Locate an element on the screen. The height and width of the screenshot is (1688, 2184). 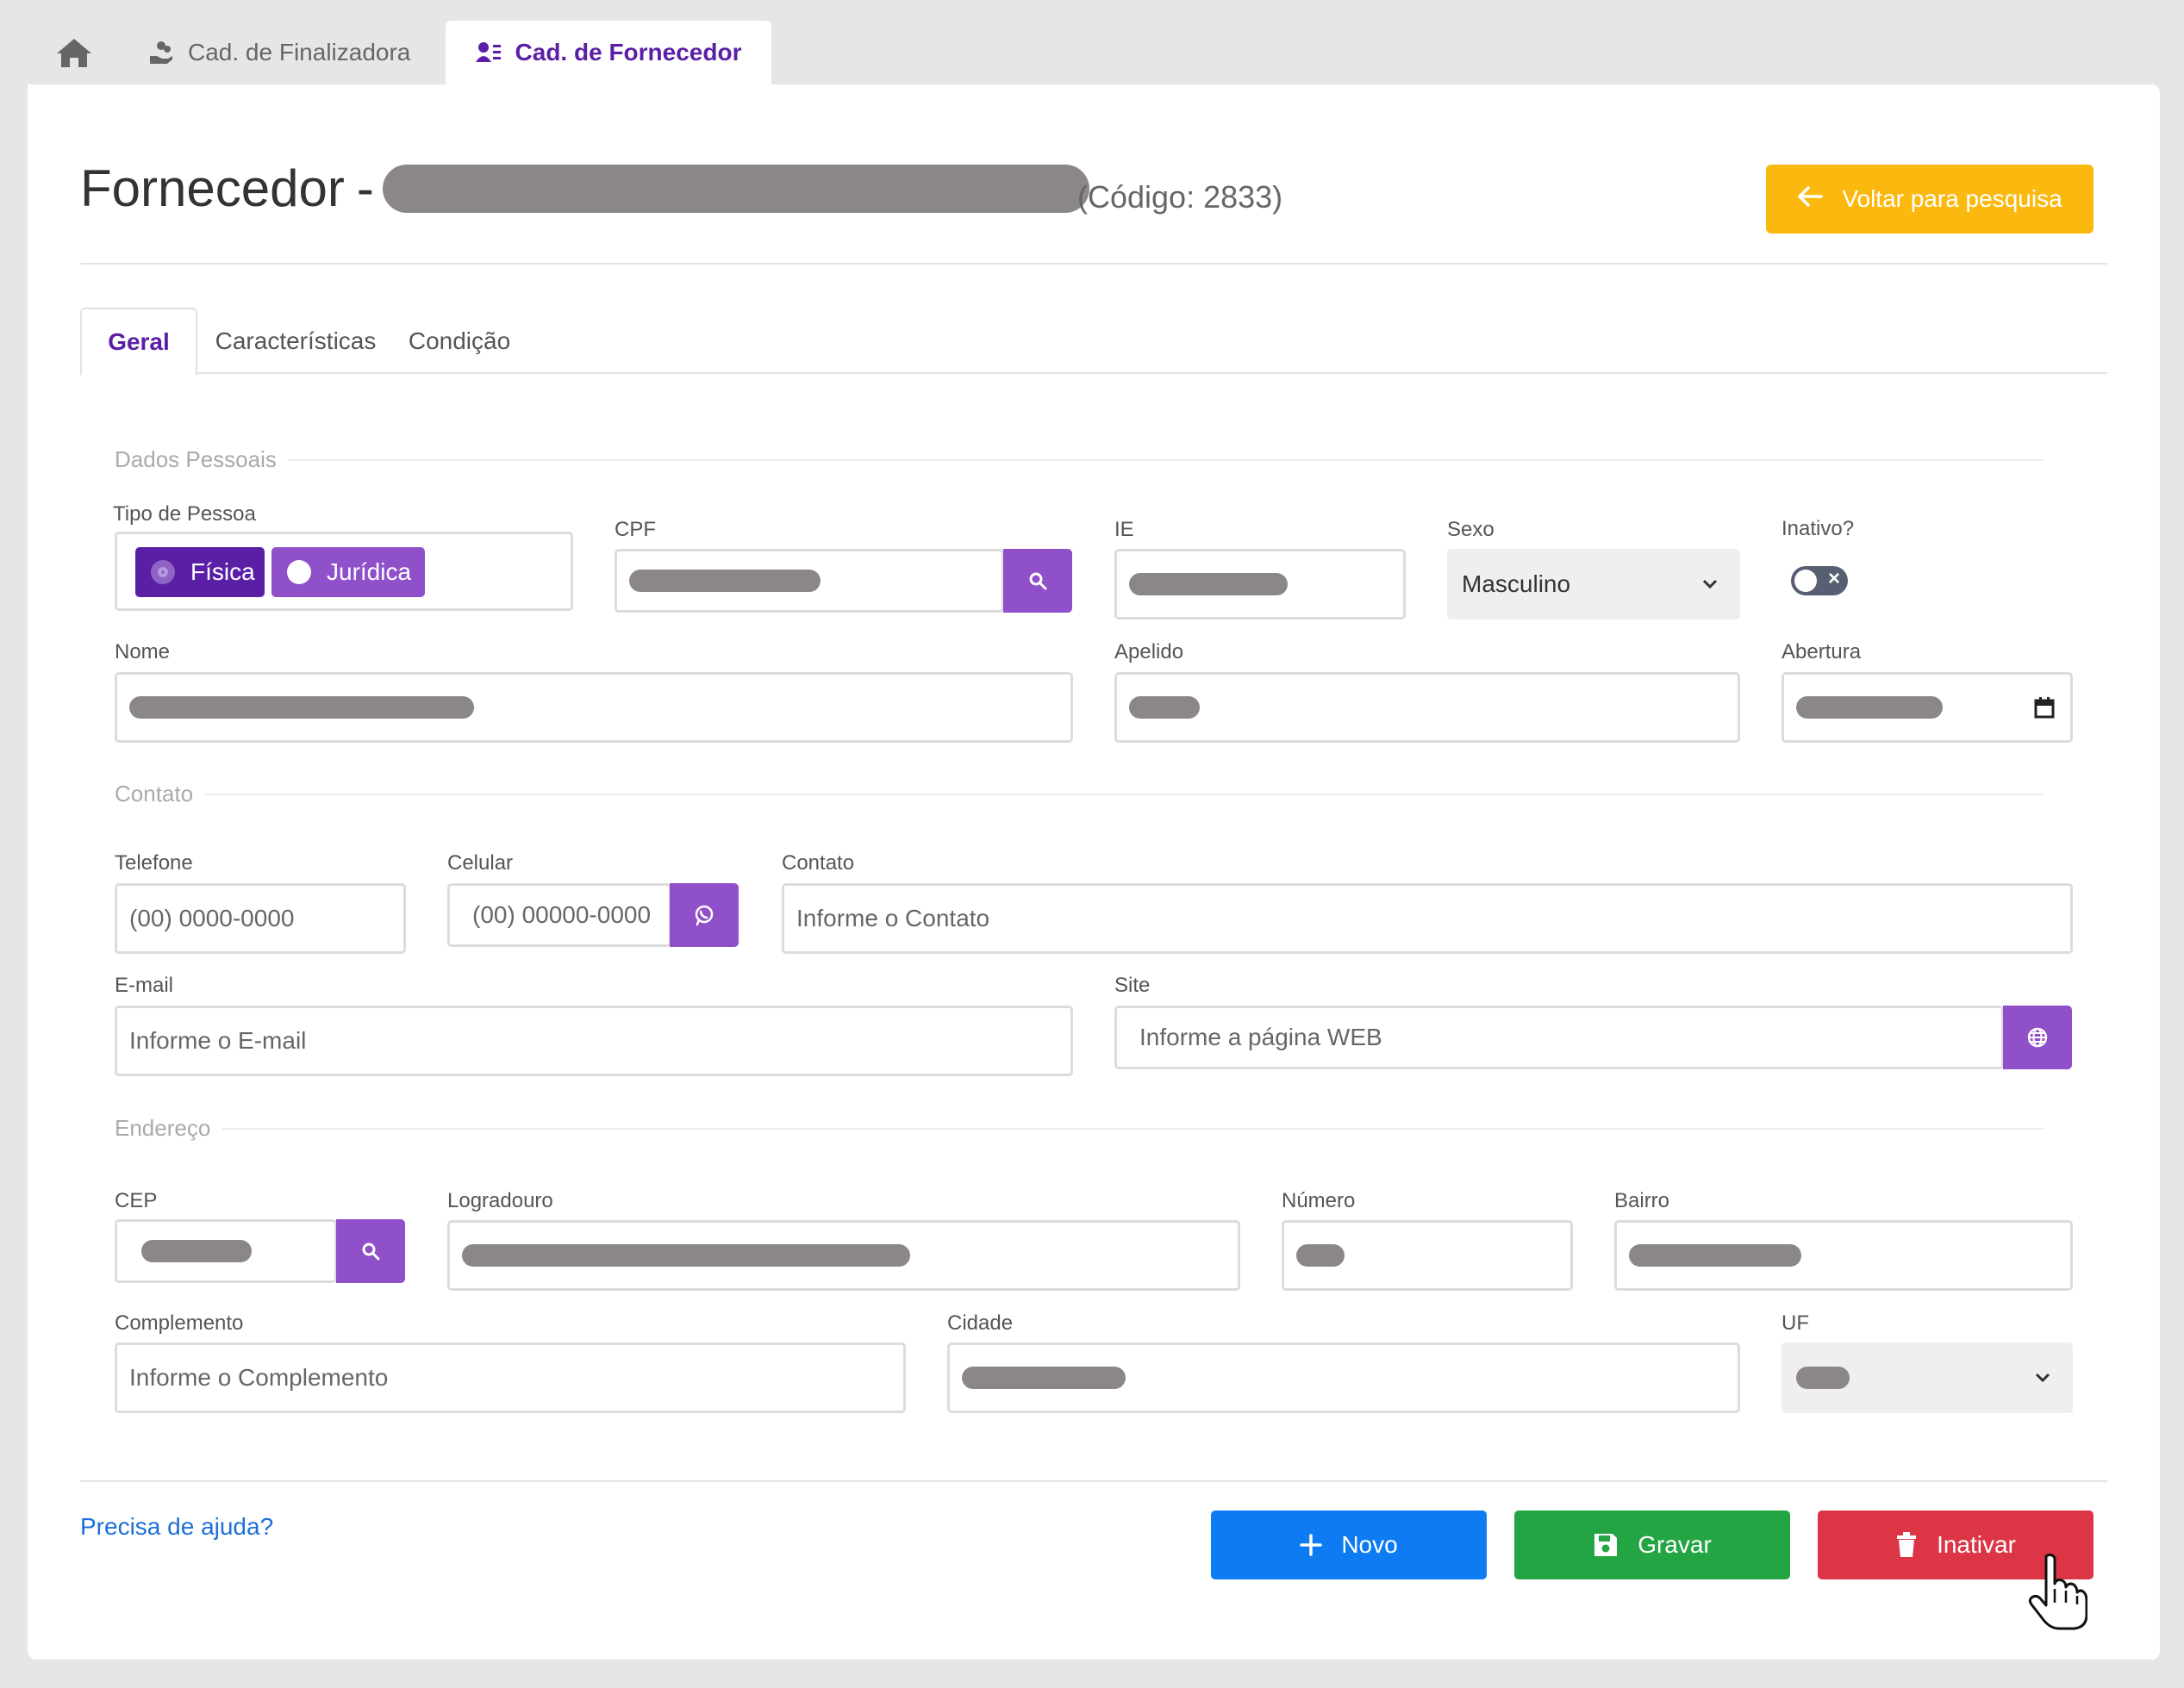
save-icon is located at coordinates (1606, 1545).